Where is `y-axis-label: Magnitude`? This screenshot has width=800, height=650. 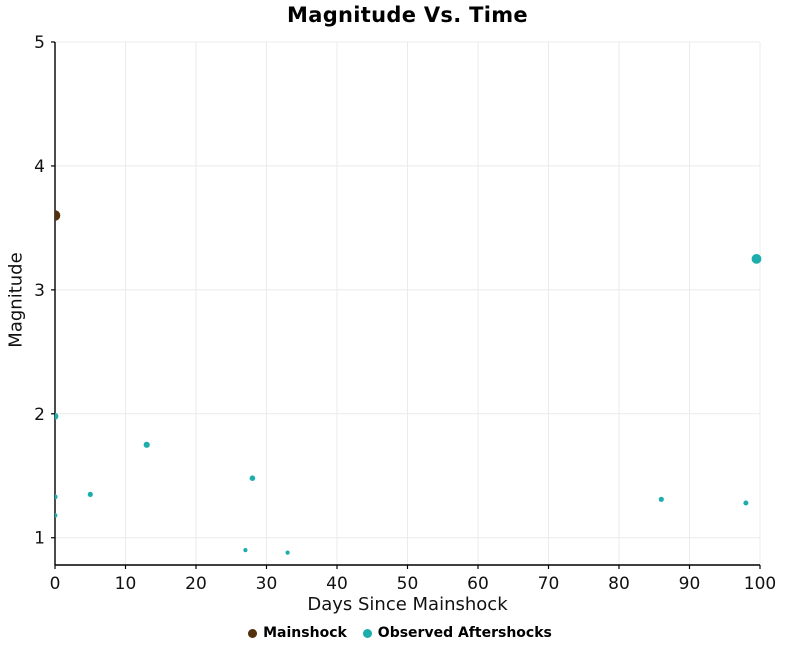 y-axis-label: Magnitude is located at coordinates (16, 300).